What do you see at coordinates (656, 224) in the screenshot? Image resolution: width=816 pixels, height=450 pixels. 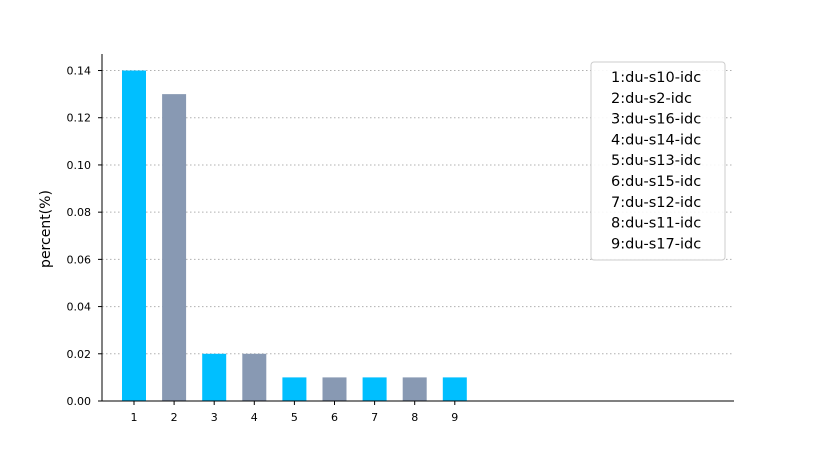 I see `legend-entry: 8:du-s11-idc` at bounding box center [656, 224].